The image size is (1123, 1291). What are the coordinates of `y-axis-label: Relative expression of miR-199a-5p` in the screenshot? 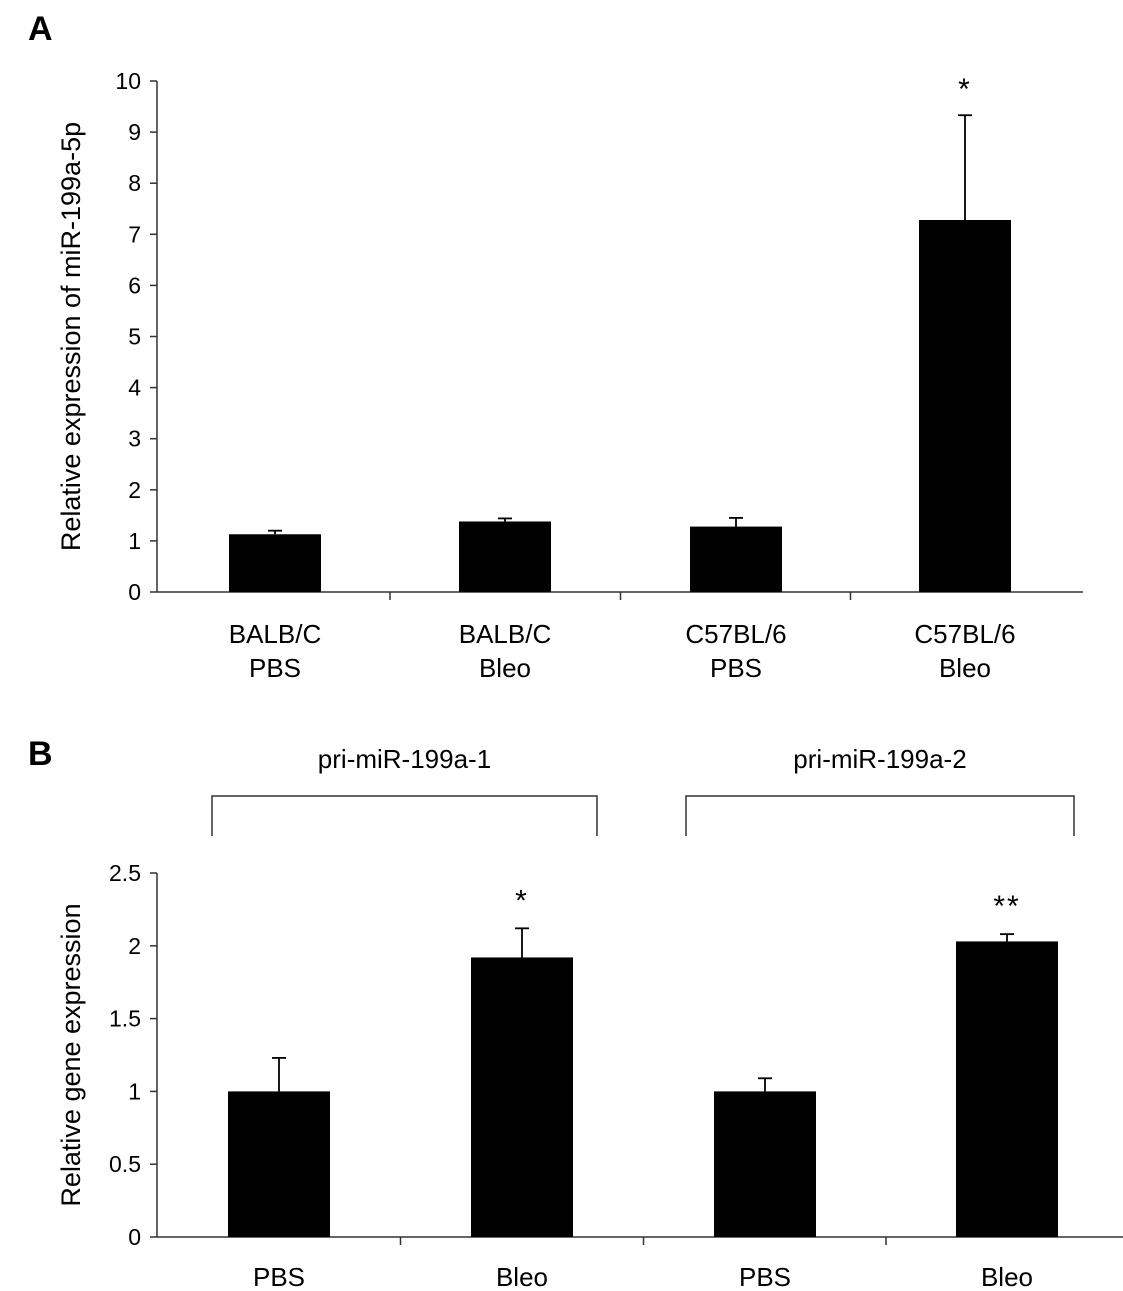 It's located at (71, 336).